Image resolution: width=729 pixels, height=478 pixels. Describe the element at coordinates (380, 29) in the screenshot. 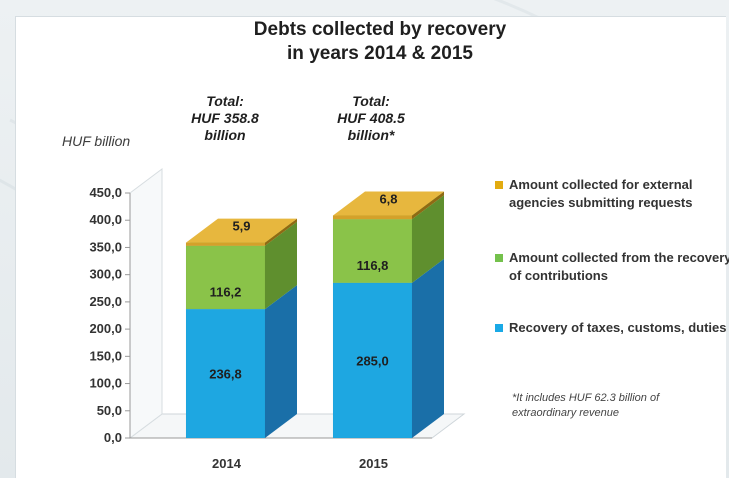

I see `chart-title-line-1: Debts collected by recovery` at that location.